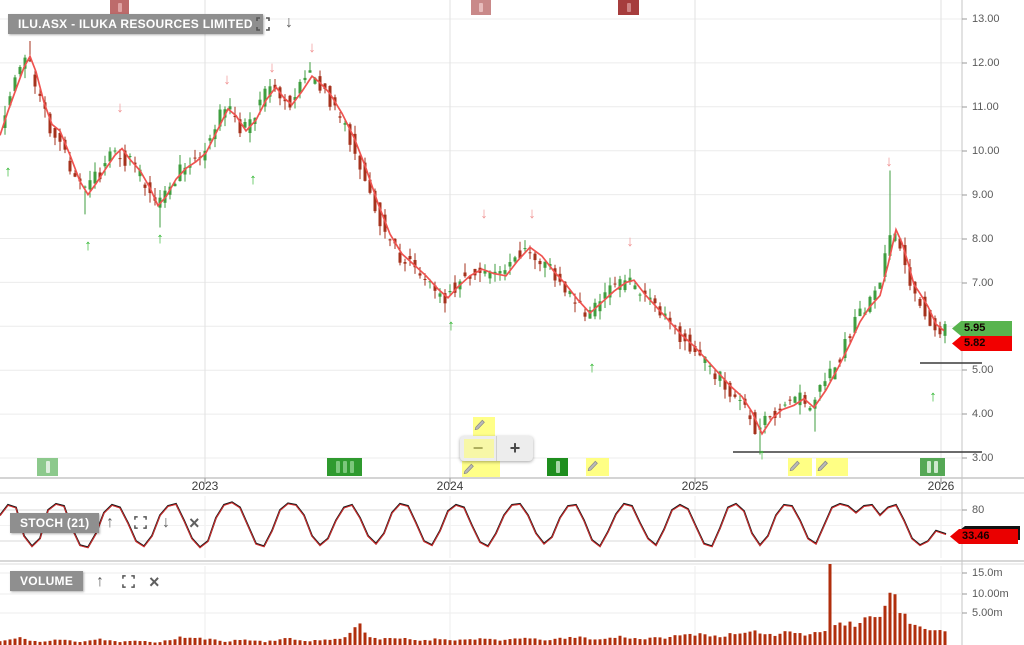 Image resolution: width=1024 pixels, height=645 pixels. Describe the element at coordinates (990, 594) in the screenshot. I see `volume-axis-label: 10.00m` at that location.